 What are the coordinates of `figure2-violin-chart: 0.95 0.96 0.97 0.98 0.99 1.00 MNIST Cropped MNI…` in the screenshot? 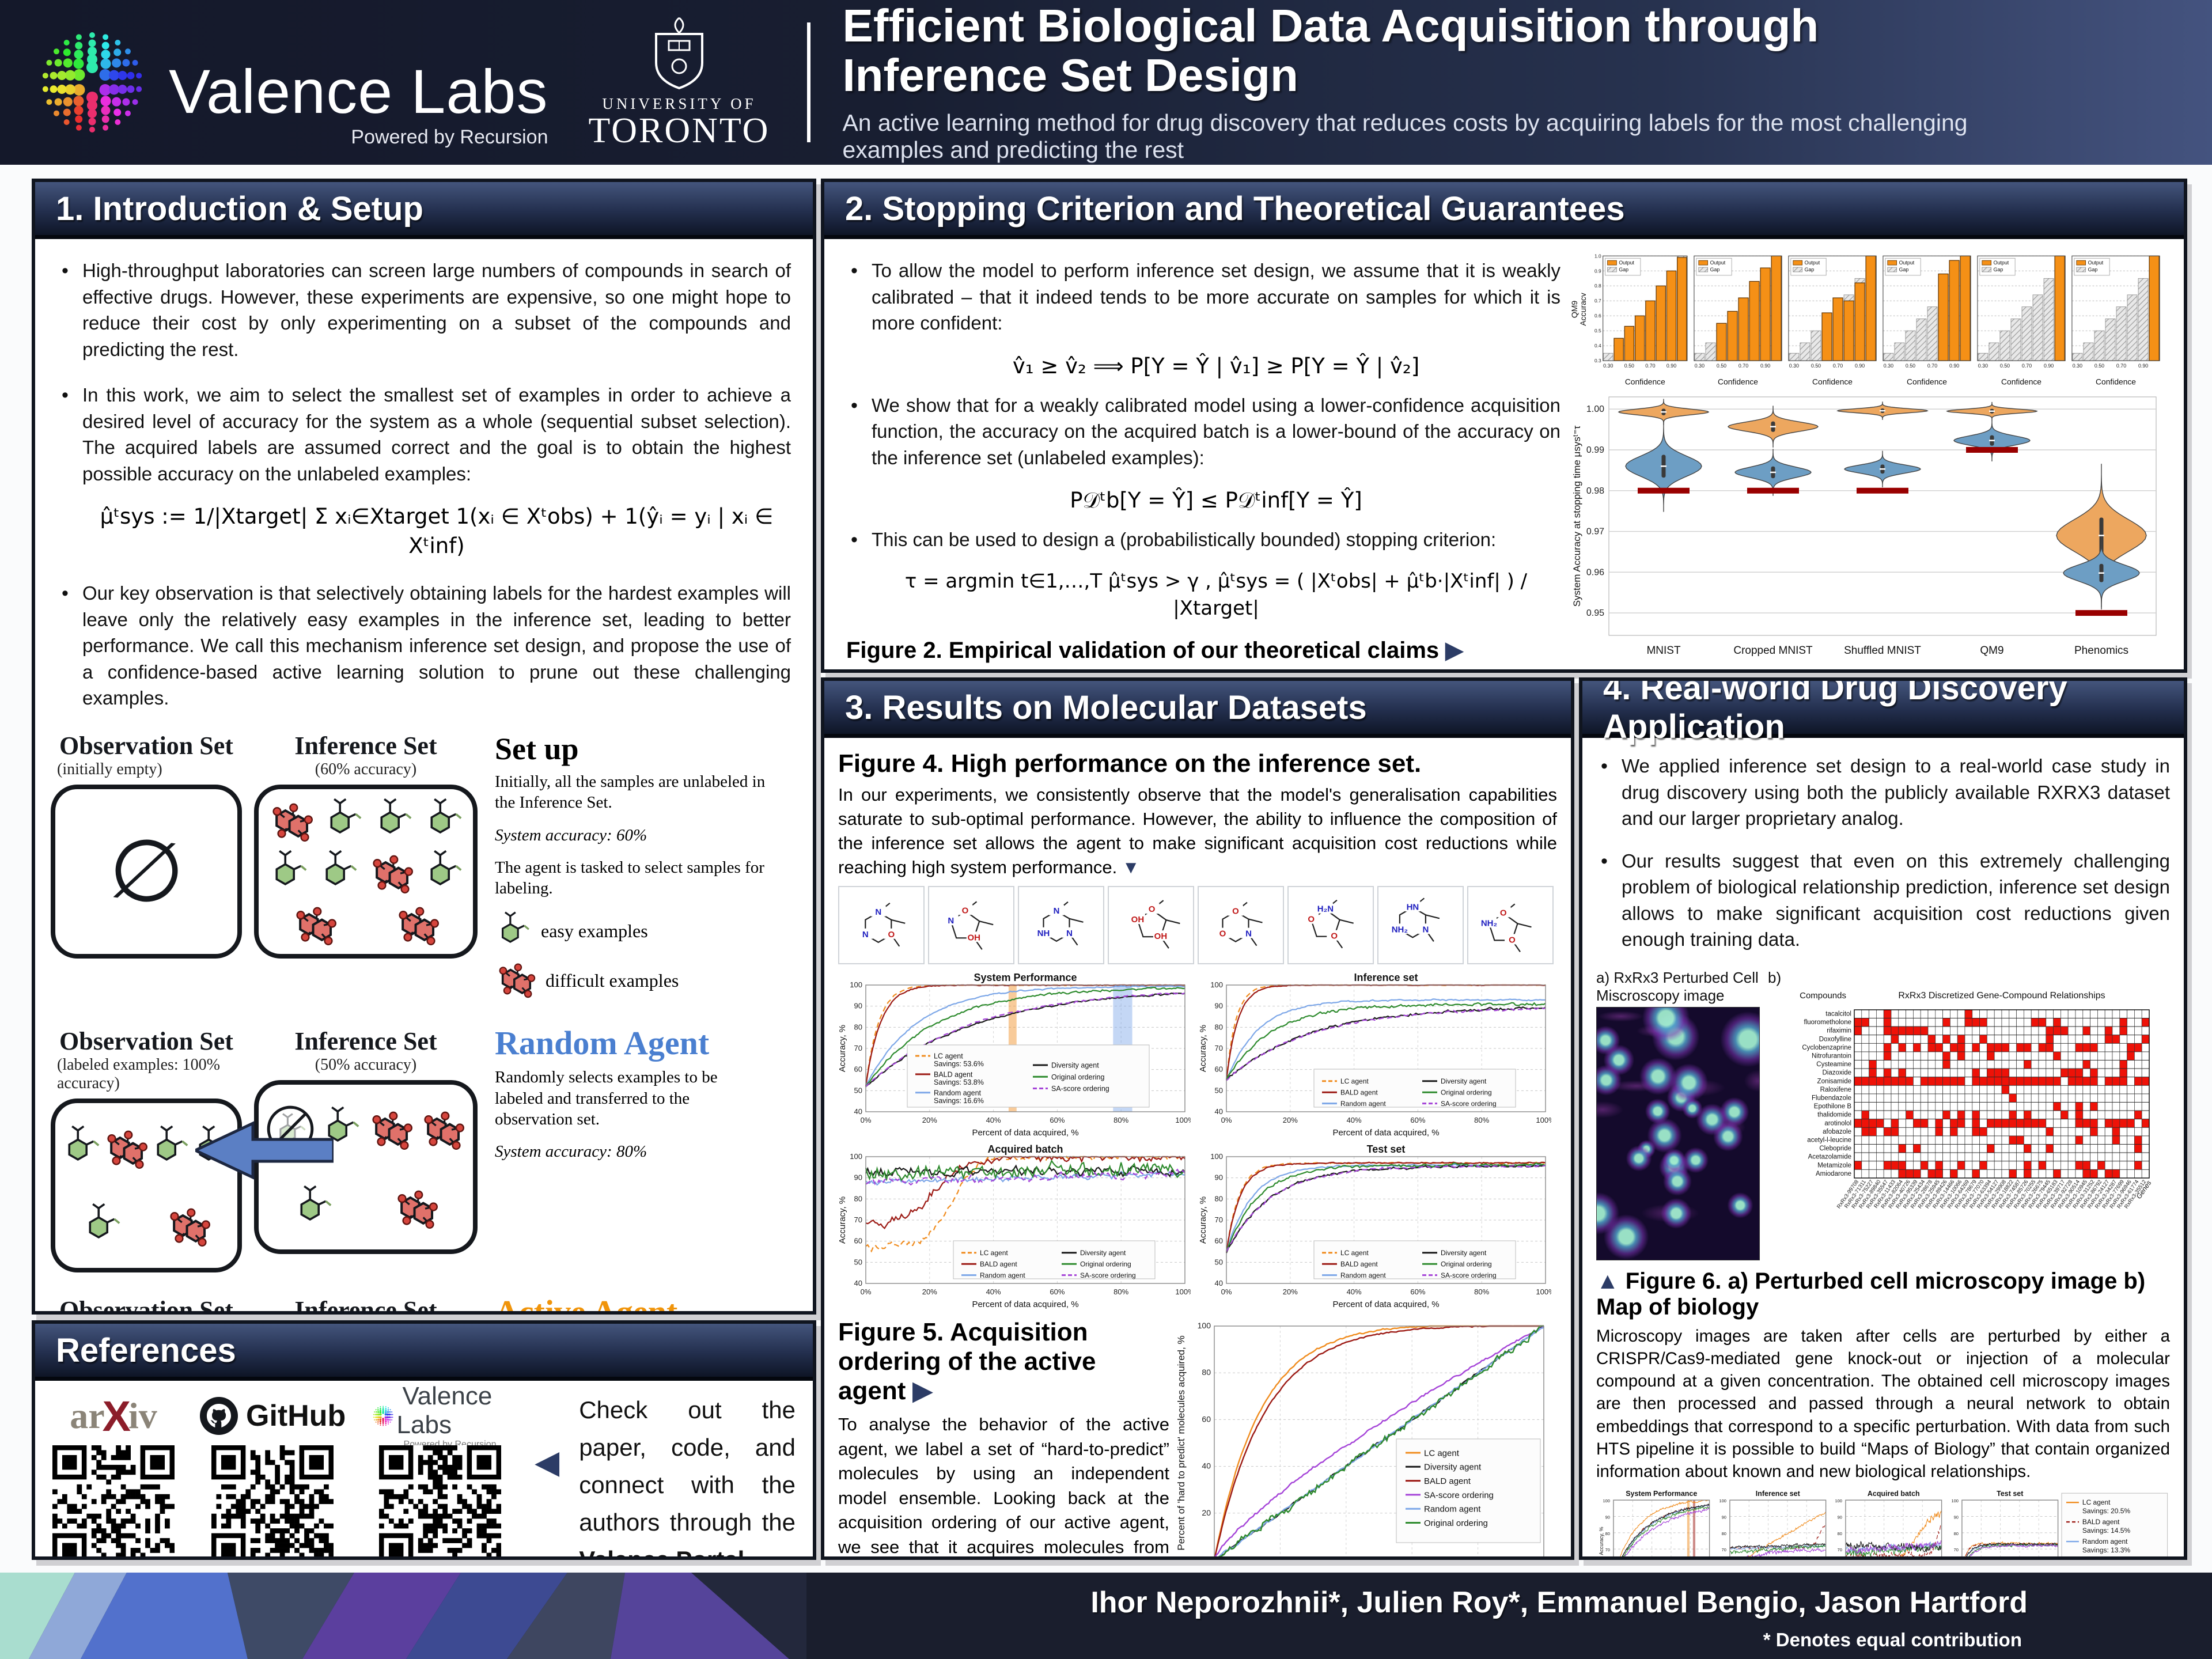 It's located at (1864, 526).